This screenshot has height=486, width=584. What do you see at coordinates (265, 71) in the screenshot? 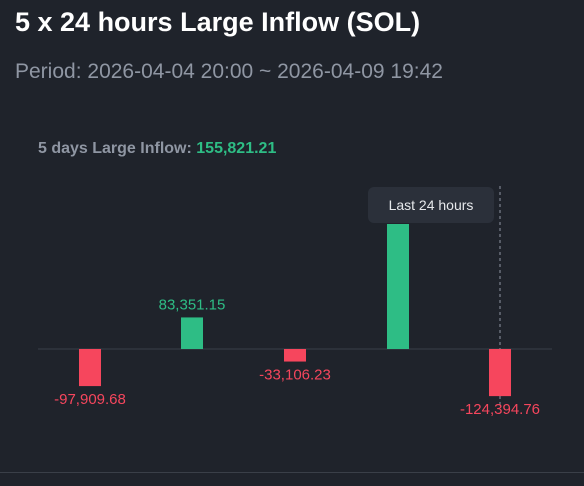
I see `period-value: 2026-04-04 20:00 ~ 2026-04-09 19:42` at bounding box center [265, 71].